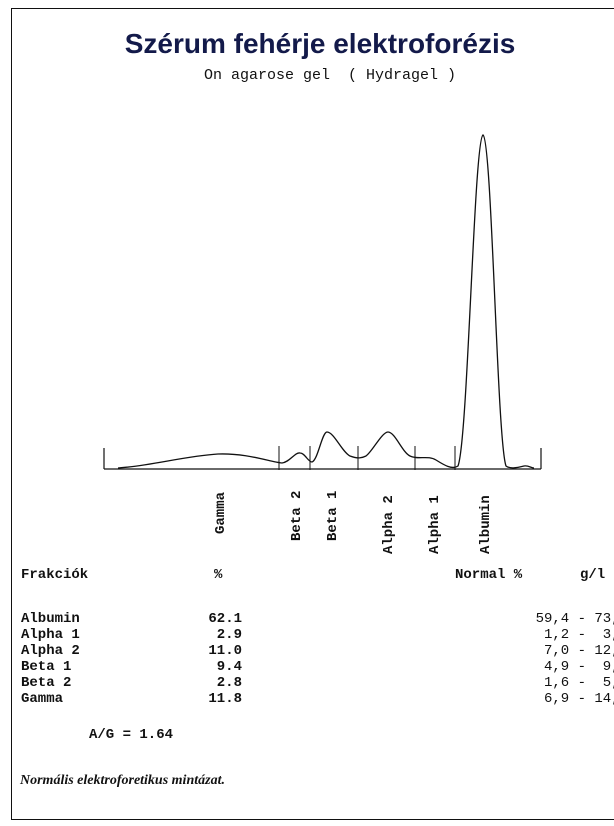 Image resolution: width=614 pixels, height=826 pixels. Describe the element at coordinates (320, 43) in the screenshot. I see `report-title: Szérum fehérje elektroforézis` at that location.